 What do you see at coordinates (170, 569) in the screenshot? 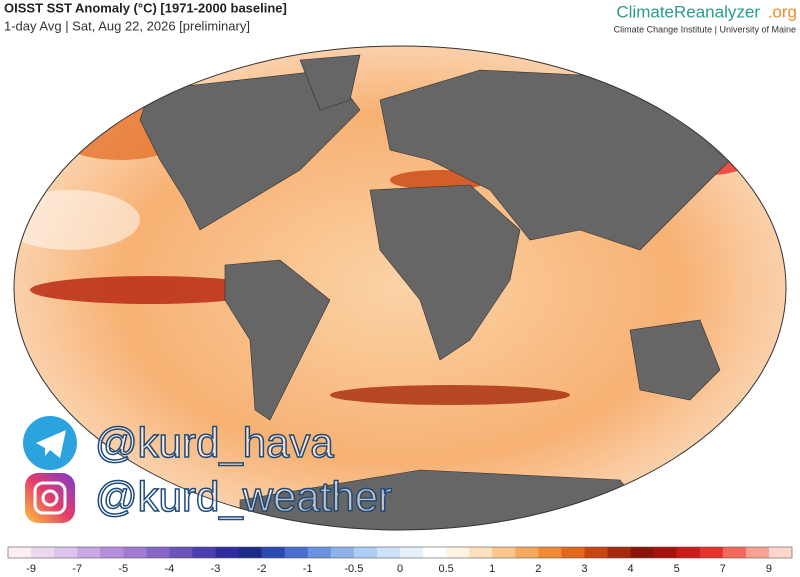
I see `colorbar-tick-label: -4` at bounding box center [170, 569].